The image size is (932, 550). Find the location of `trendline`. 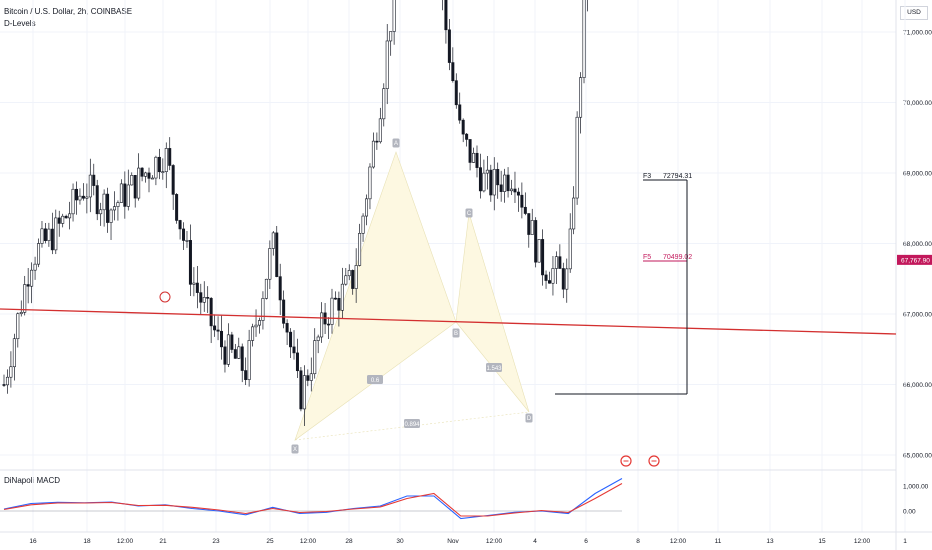

trendline is located at coordinates (448, 321).